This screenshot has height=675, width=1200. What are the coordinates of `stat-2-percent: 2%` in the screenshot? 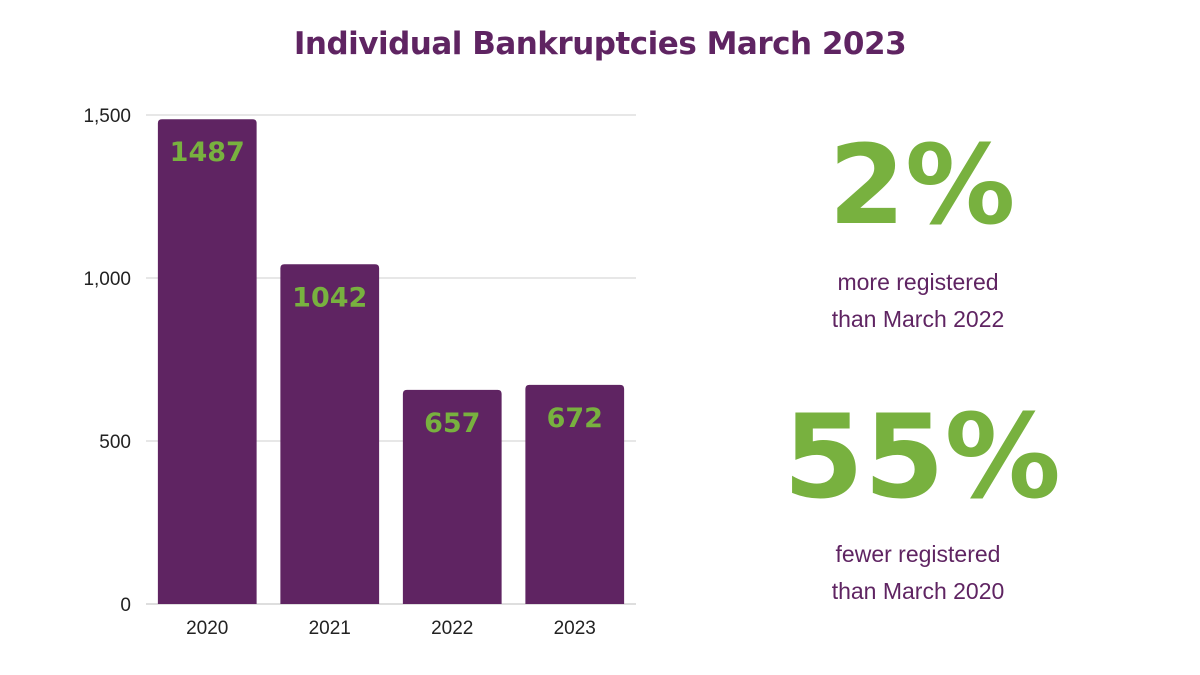 It's located at (922, 185).